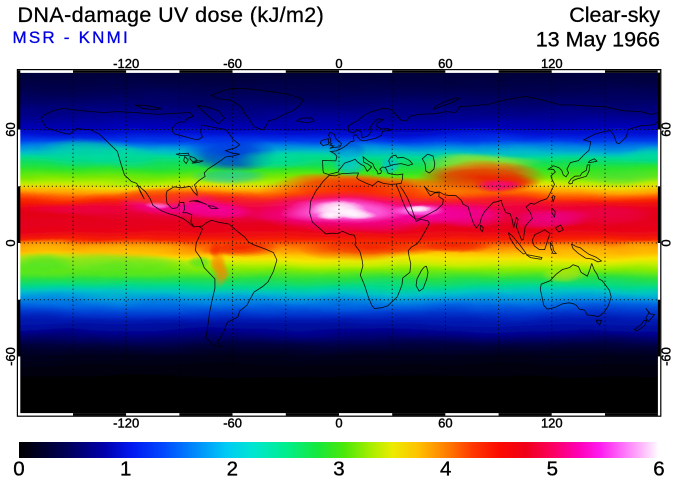 The width and height of the screenshot is (678, 480). I want to click on svg-text: 4, so click(445, 469).